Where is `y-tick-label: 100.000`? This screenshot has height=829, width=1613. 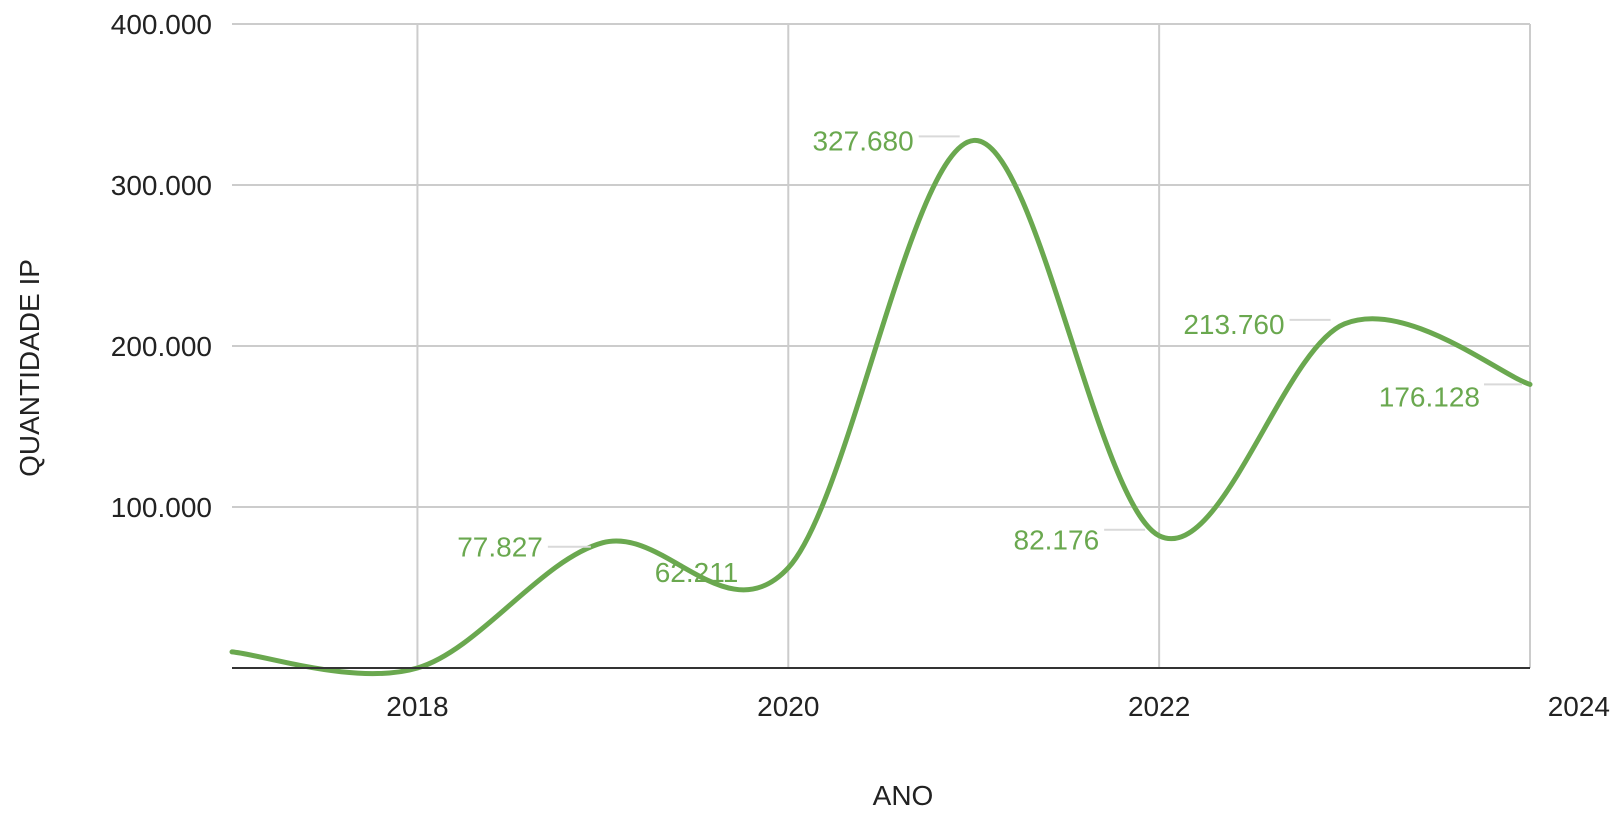
y-tick-label: 100.000 is located at coordinates (161, 507).